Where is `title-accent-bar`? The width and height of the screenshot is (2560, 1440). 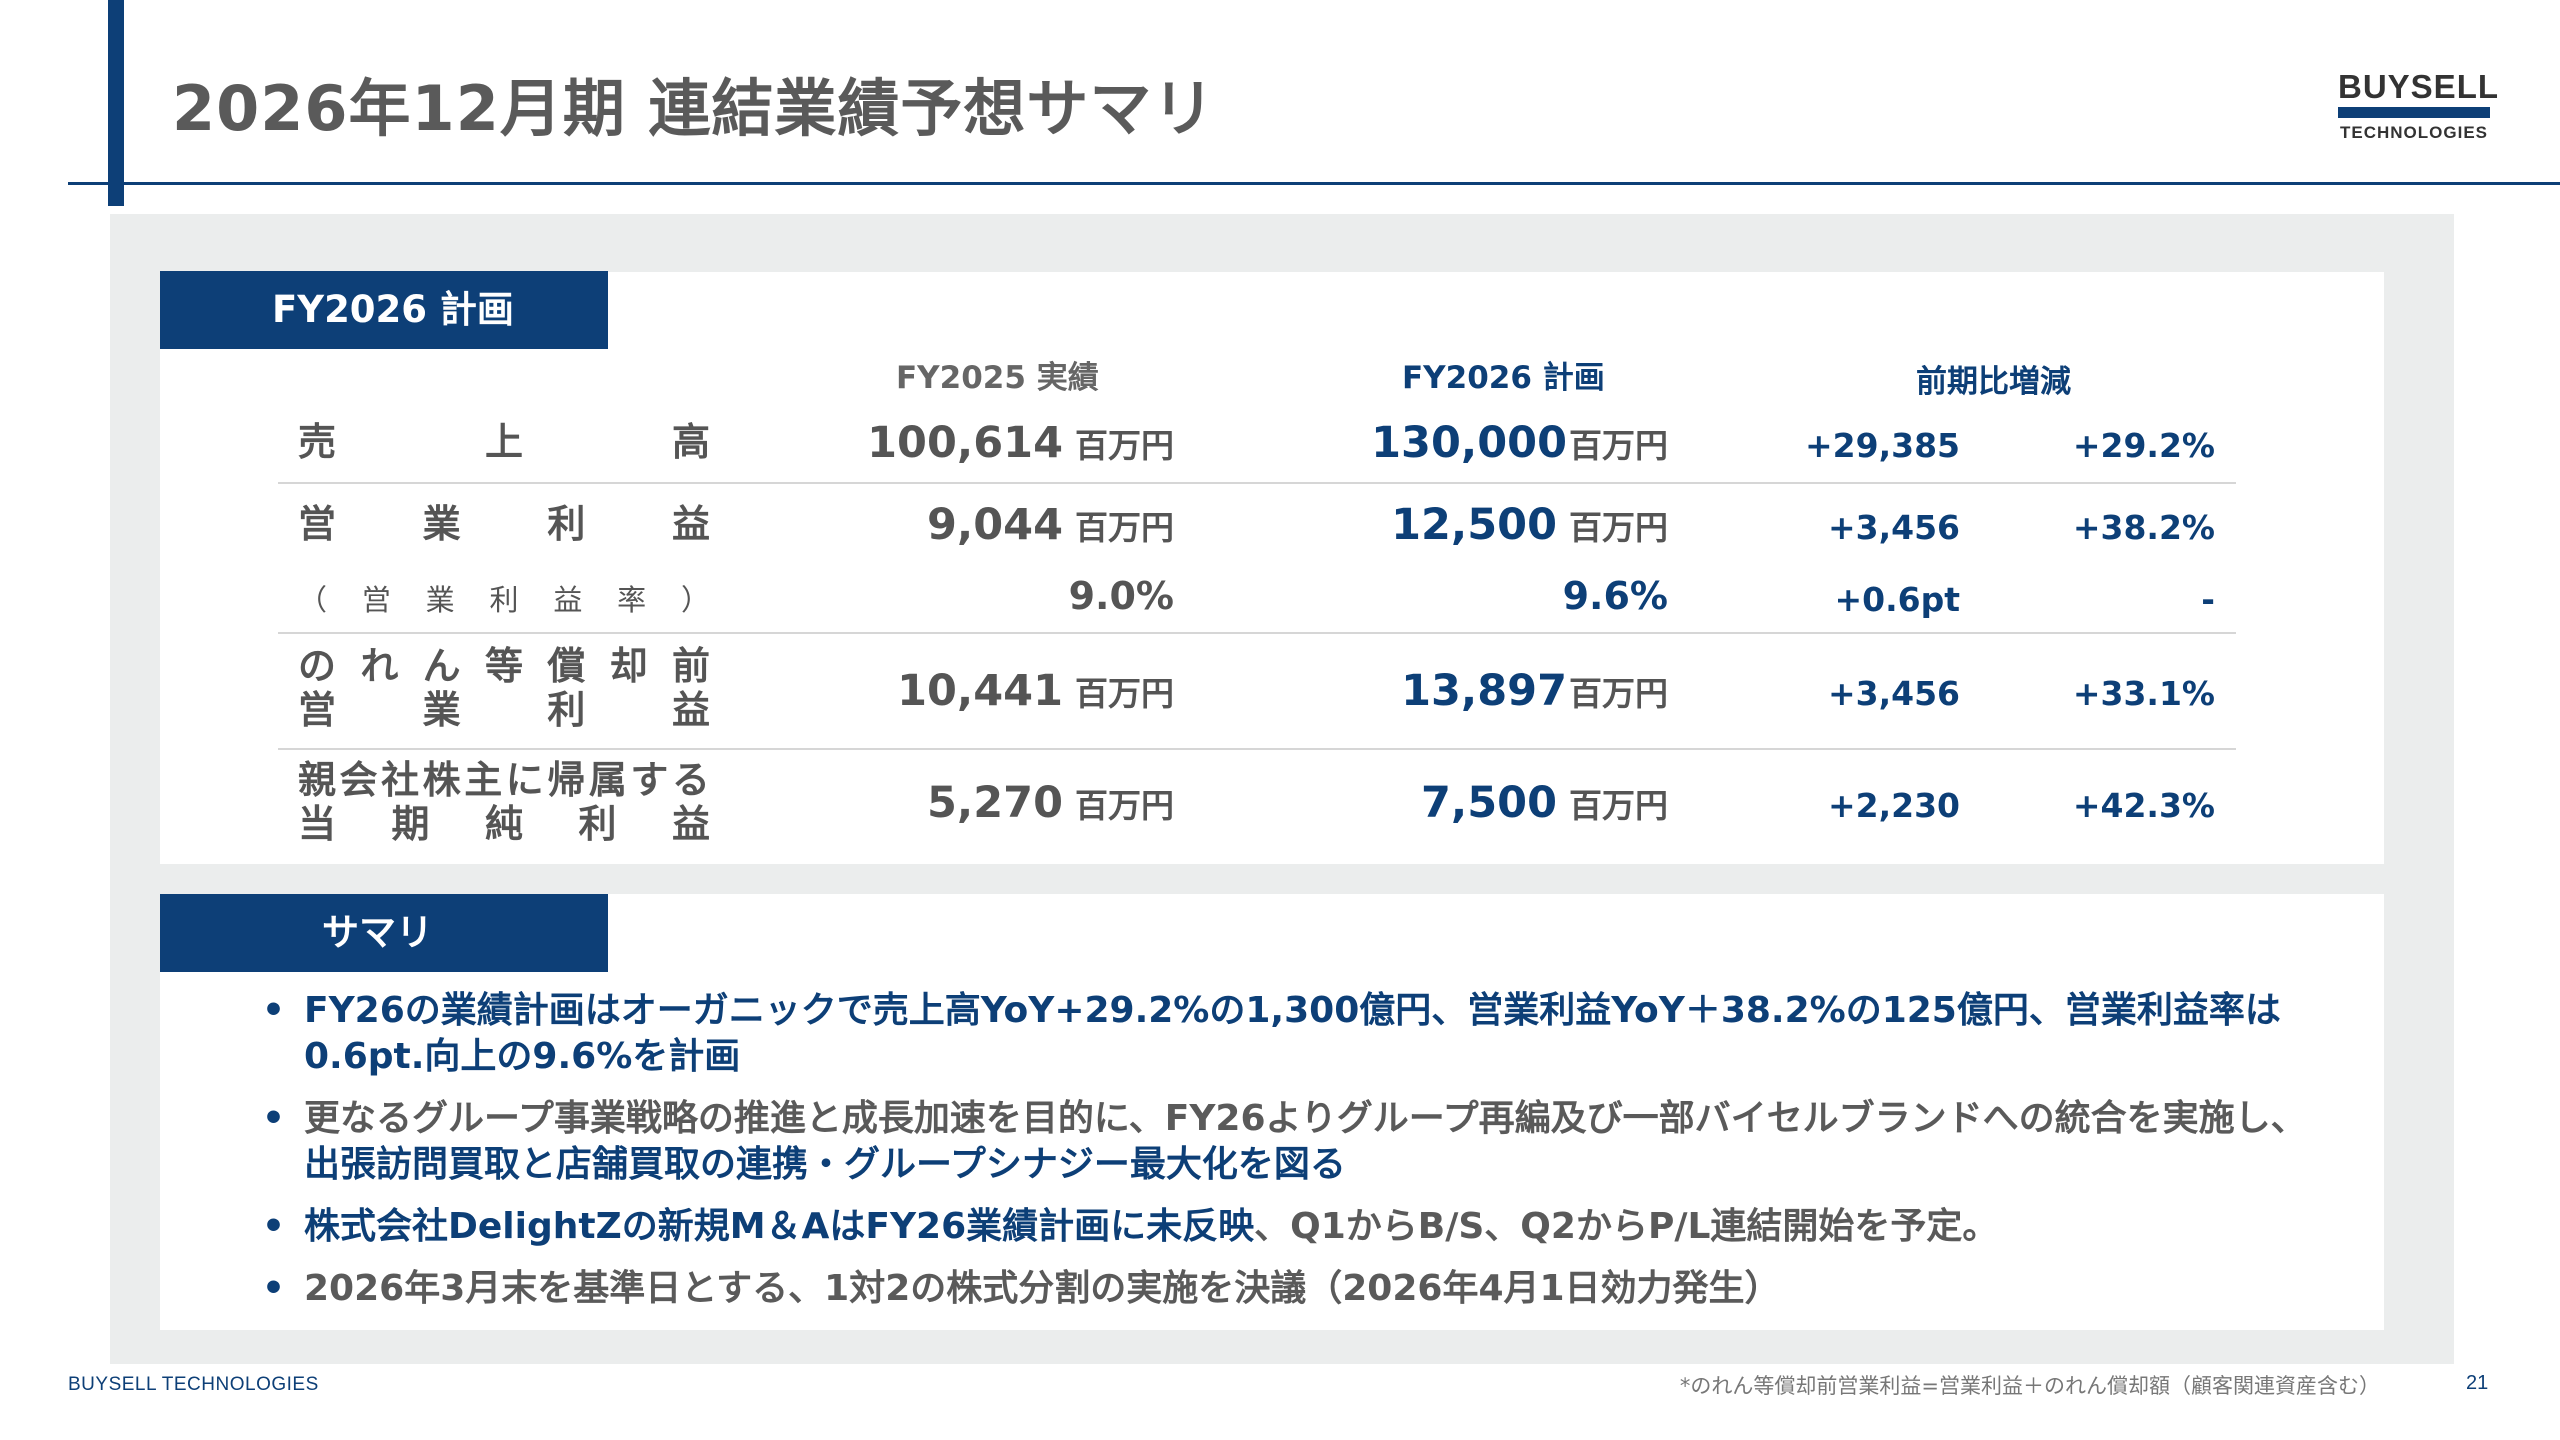 title-accent-bar is located at coordinates (116, 103).